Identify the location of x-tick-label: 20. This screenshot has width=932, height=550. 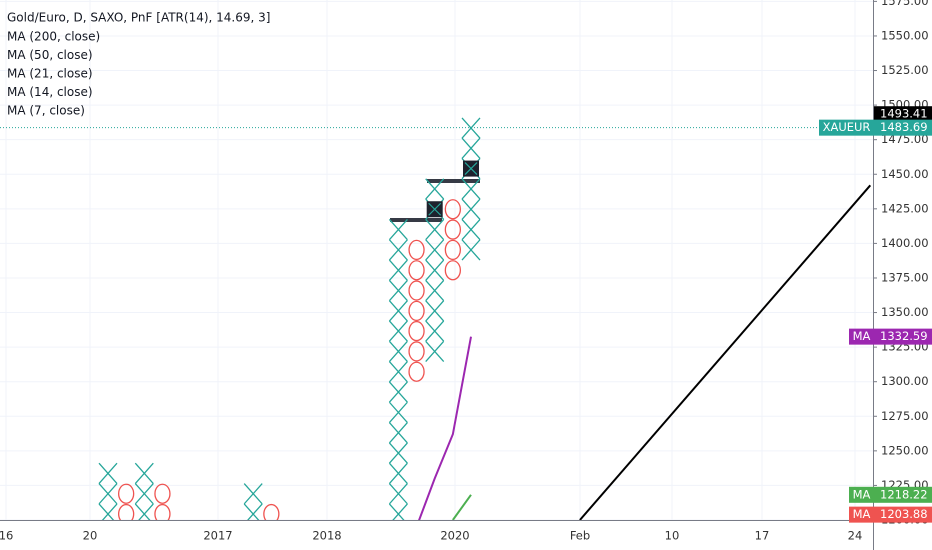
(90, 536).